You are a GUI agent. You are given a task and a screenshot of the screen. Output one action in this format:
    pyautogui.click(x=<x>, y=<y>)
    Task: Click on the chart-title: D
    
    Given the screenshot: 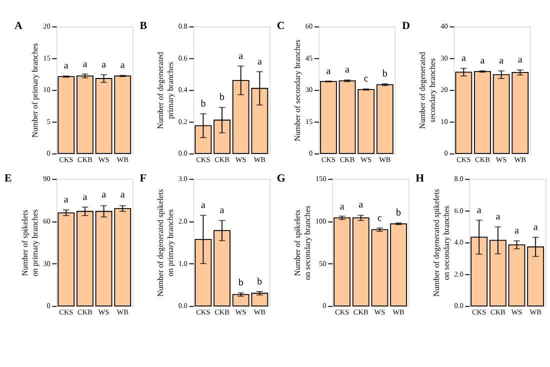 What is the action you would take?
    pyautogui.click(x=406, y=26)
    